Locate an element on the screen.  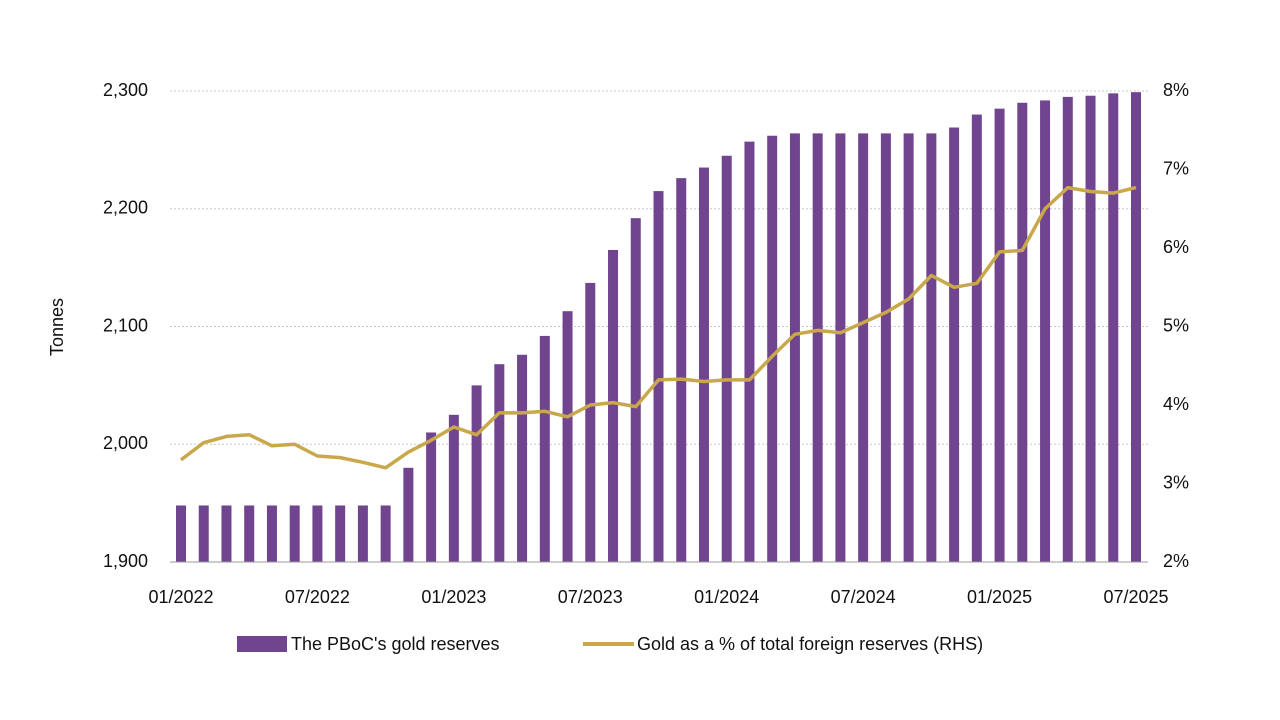
y2-tick-label: 4% is located at coordinates (1176, 404).